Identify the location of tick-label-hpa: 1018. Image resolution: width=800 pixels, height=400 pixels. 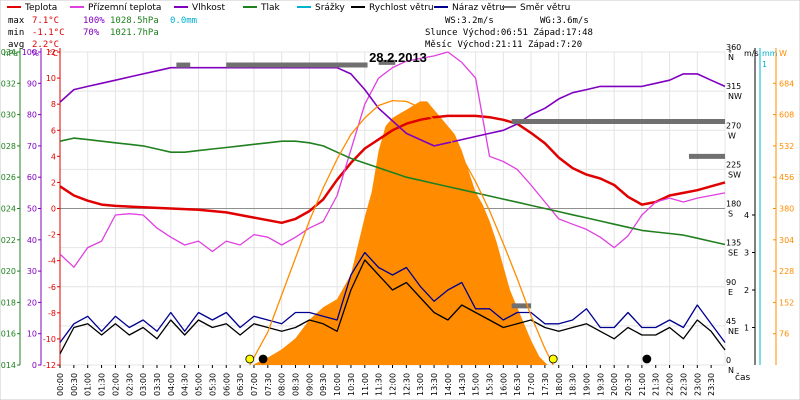
(8, 302).